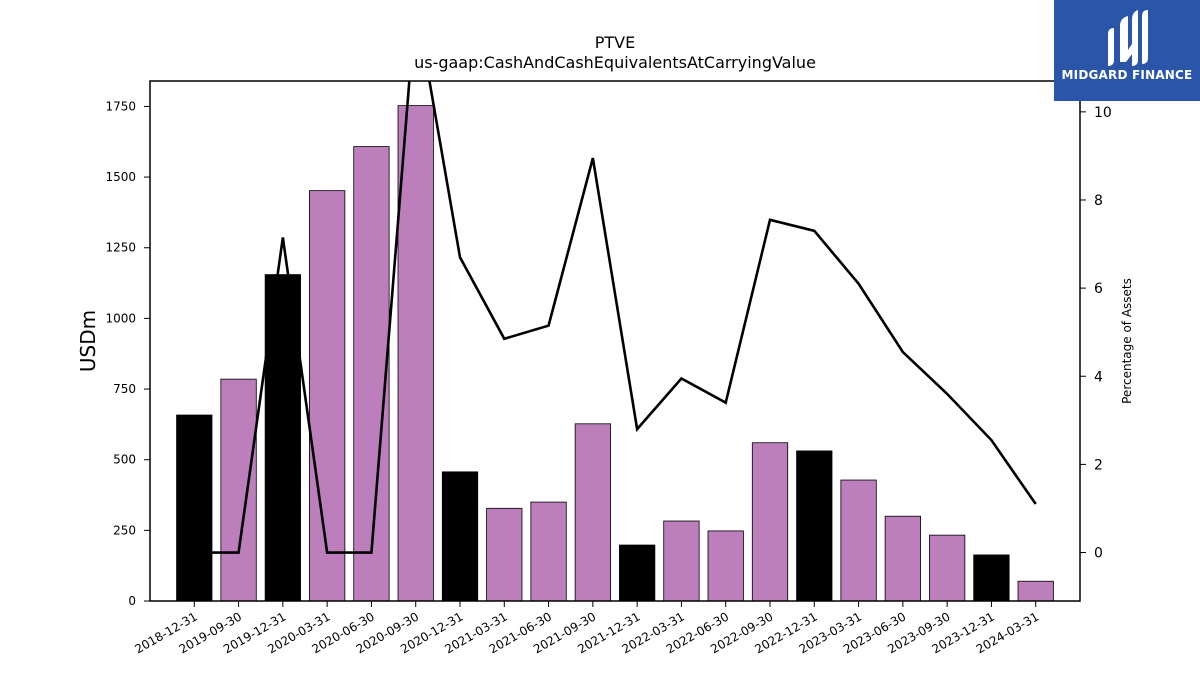 Image resolution: width=1200 pixels, height=675 pixels. I want to click on y2-tick-label: 10, so click(1103, 113).